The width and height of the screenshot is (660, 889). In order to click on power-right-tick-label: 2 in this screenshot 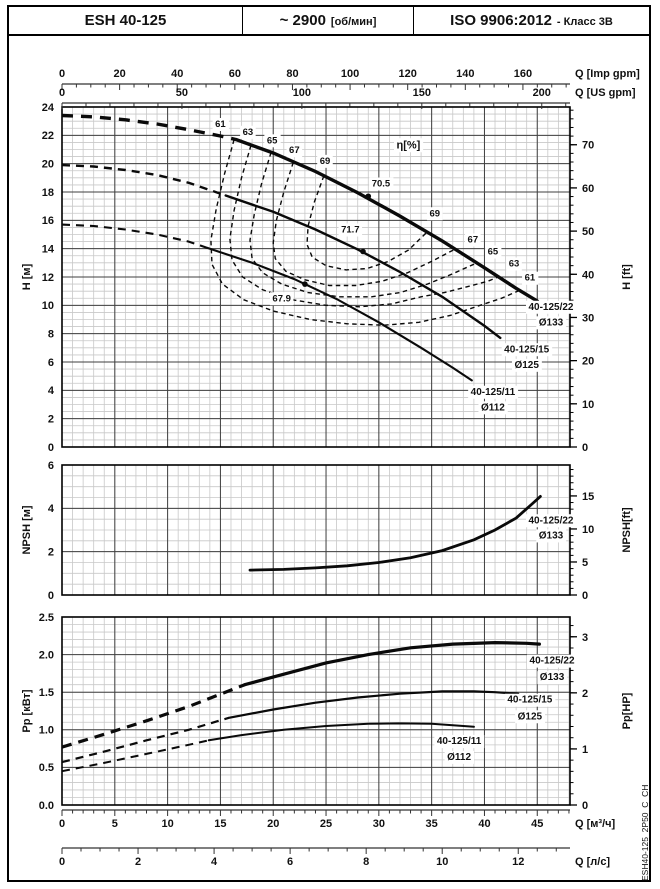, I will do `click(585, 694)`.